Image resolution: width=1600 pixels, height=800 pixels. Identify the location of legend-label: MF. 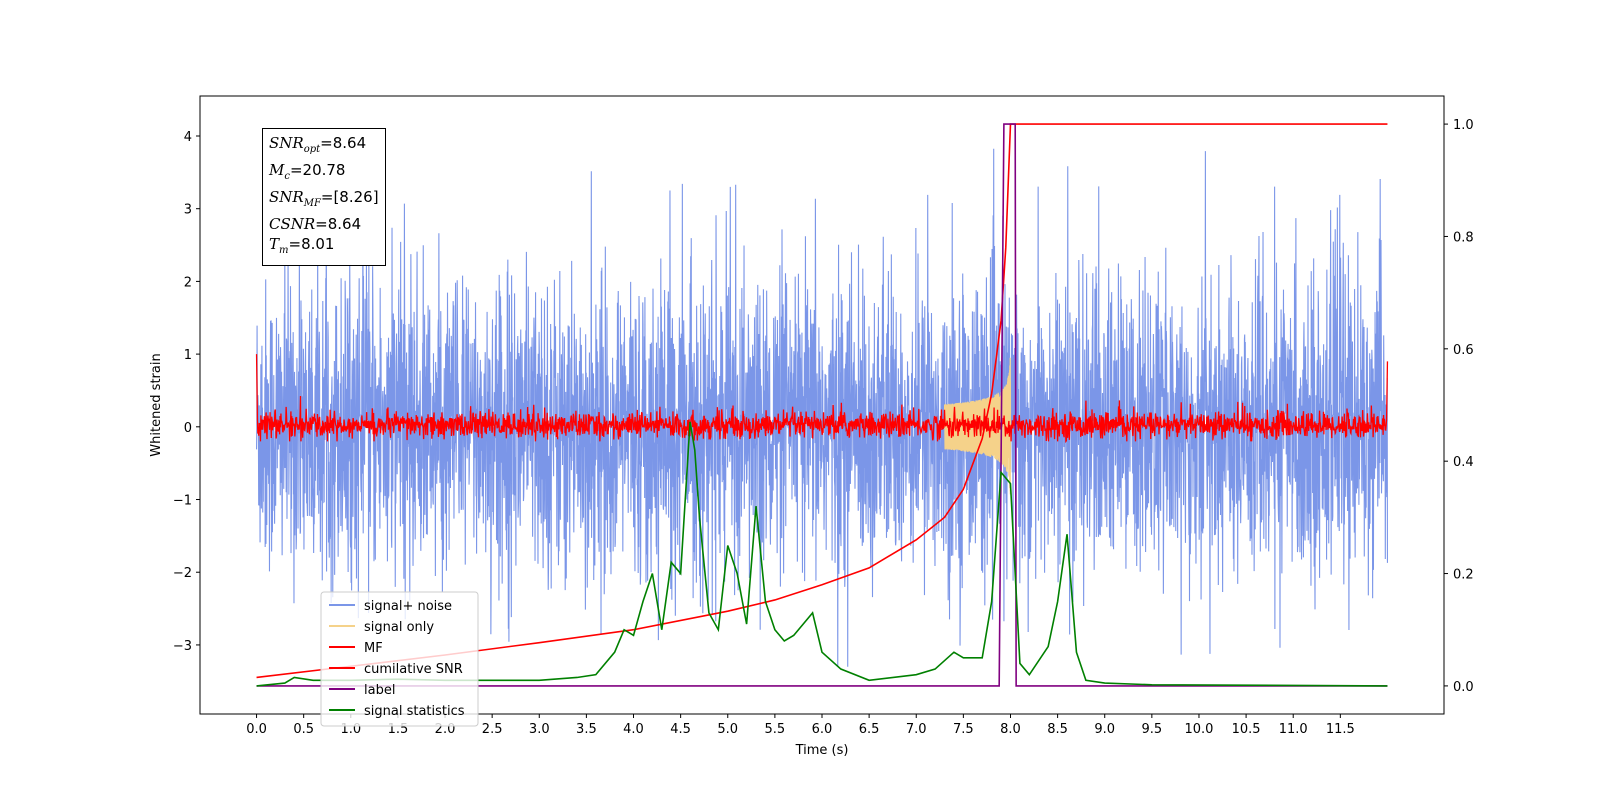
(373, 648).